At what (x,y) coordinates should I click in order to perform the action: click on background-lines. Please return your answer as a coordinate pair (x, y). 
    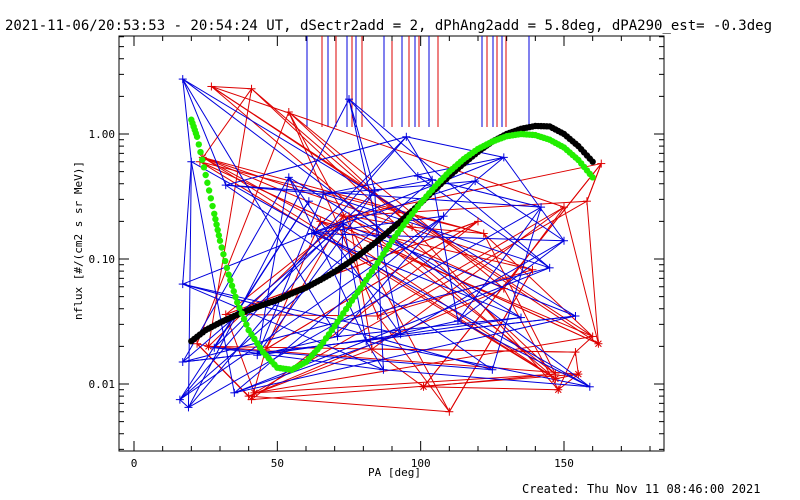
    Looking at the image, I should click on (418, 81).